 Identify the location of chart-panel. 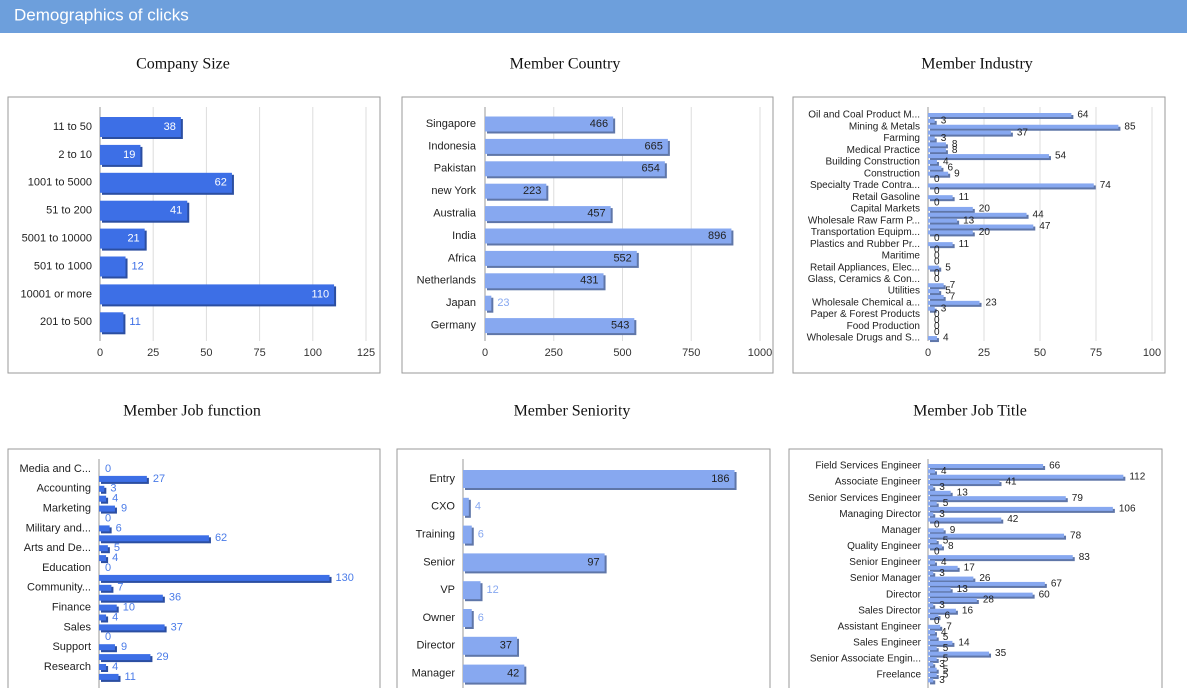
(194, 568).